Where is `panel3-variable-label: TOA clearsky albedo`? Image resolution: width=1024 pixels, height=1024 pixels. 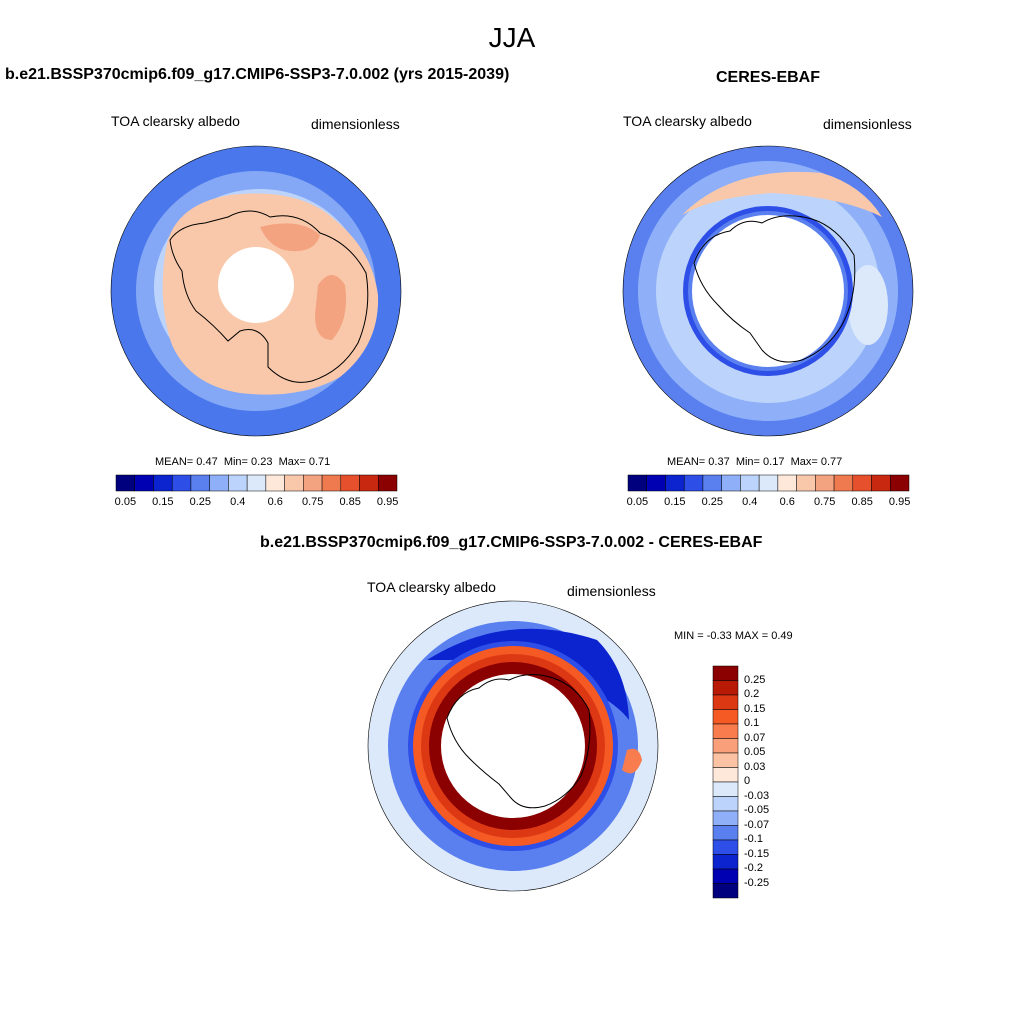 panel3-variable-label: TOA clearsky albedo is located at coordinates (431, 587).